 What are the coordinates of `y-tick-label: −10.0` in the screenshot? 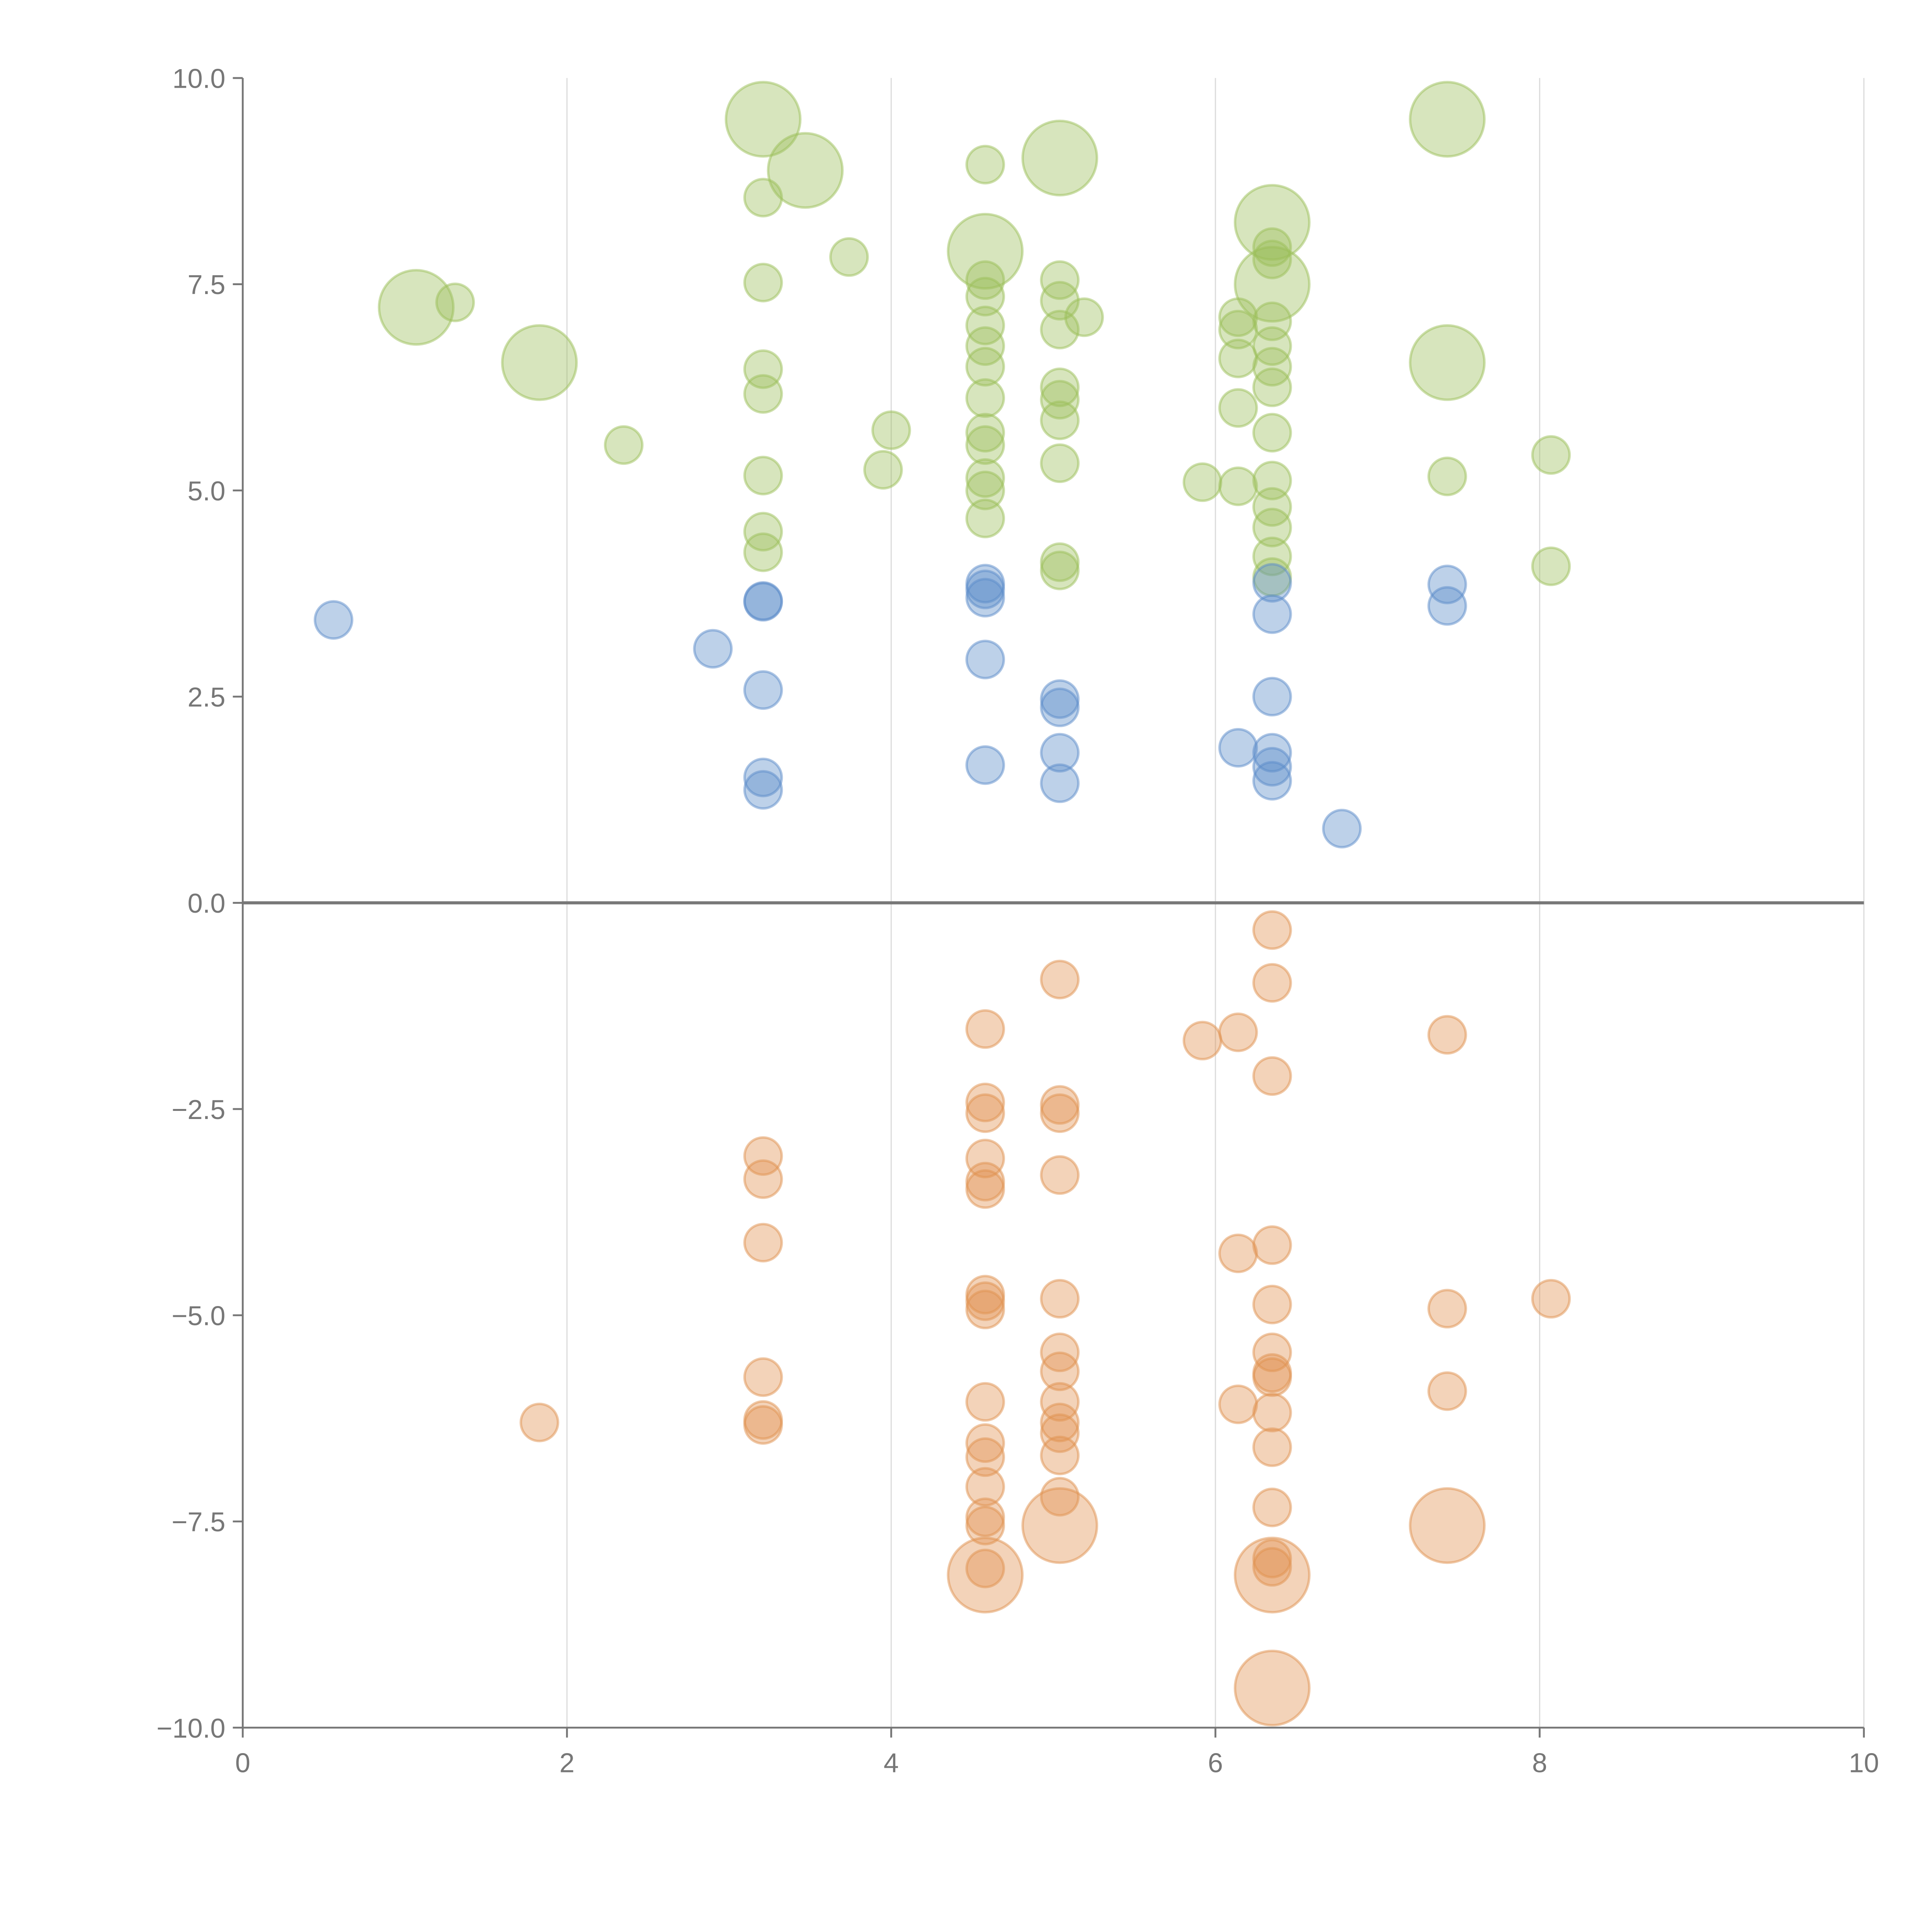 It's located at (191, 1728).